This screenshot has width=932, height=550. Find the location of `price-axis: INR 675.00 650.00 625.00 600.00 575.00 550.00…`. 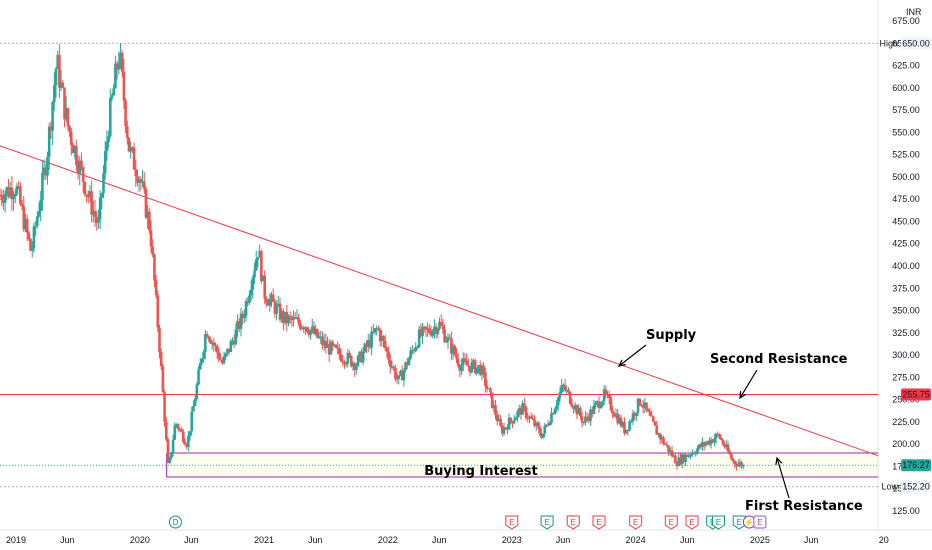

price-axis: INR 675.00 650.00 625.00 600.00 575.00 550.00… is located at coordinates (905, 261).